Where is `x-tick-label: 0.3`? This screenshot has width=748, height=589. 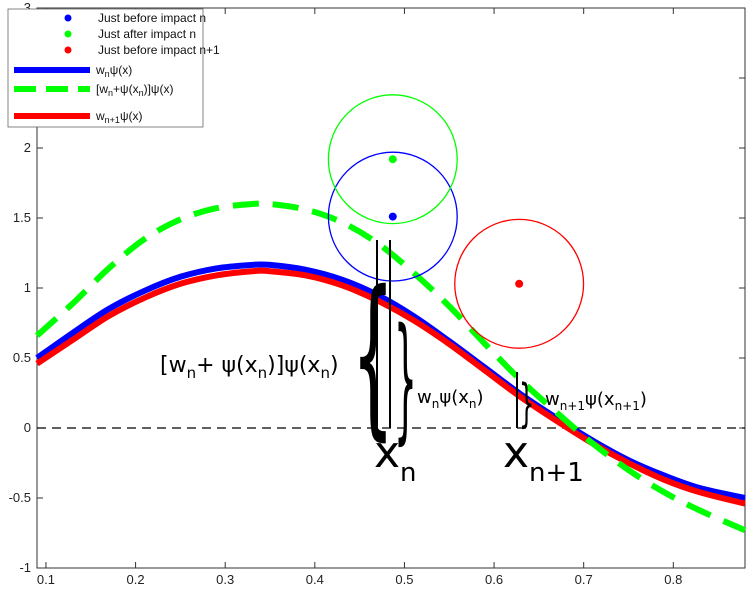
x-tick-label: 0.3 is located at coordinates (225, 579).